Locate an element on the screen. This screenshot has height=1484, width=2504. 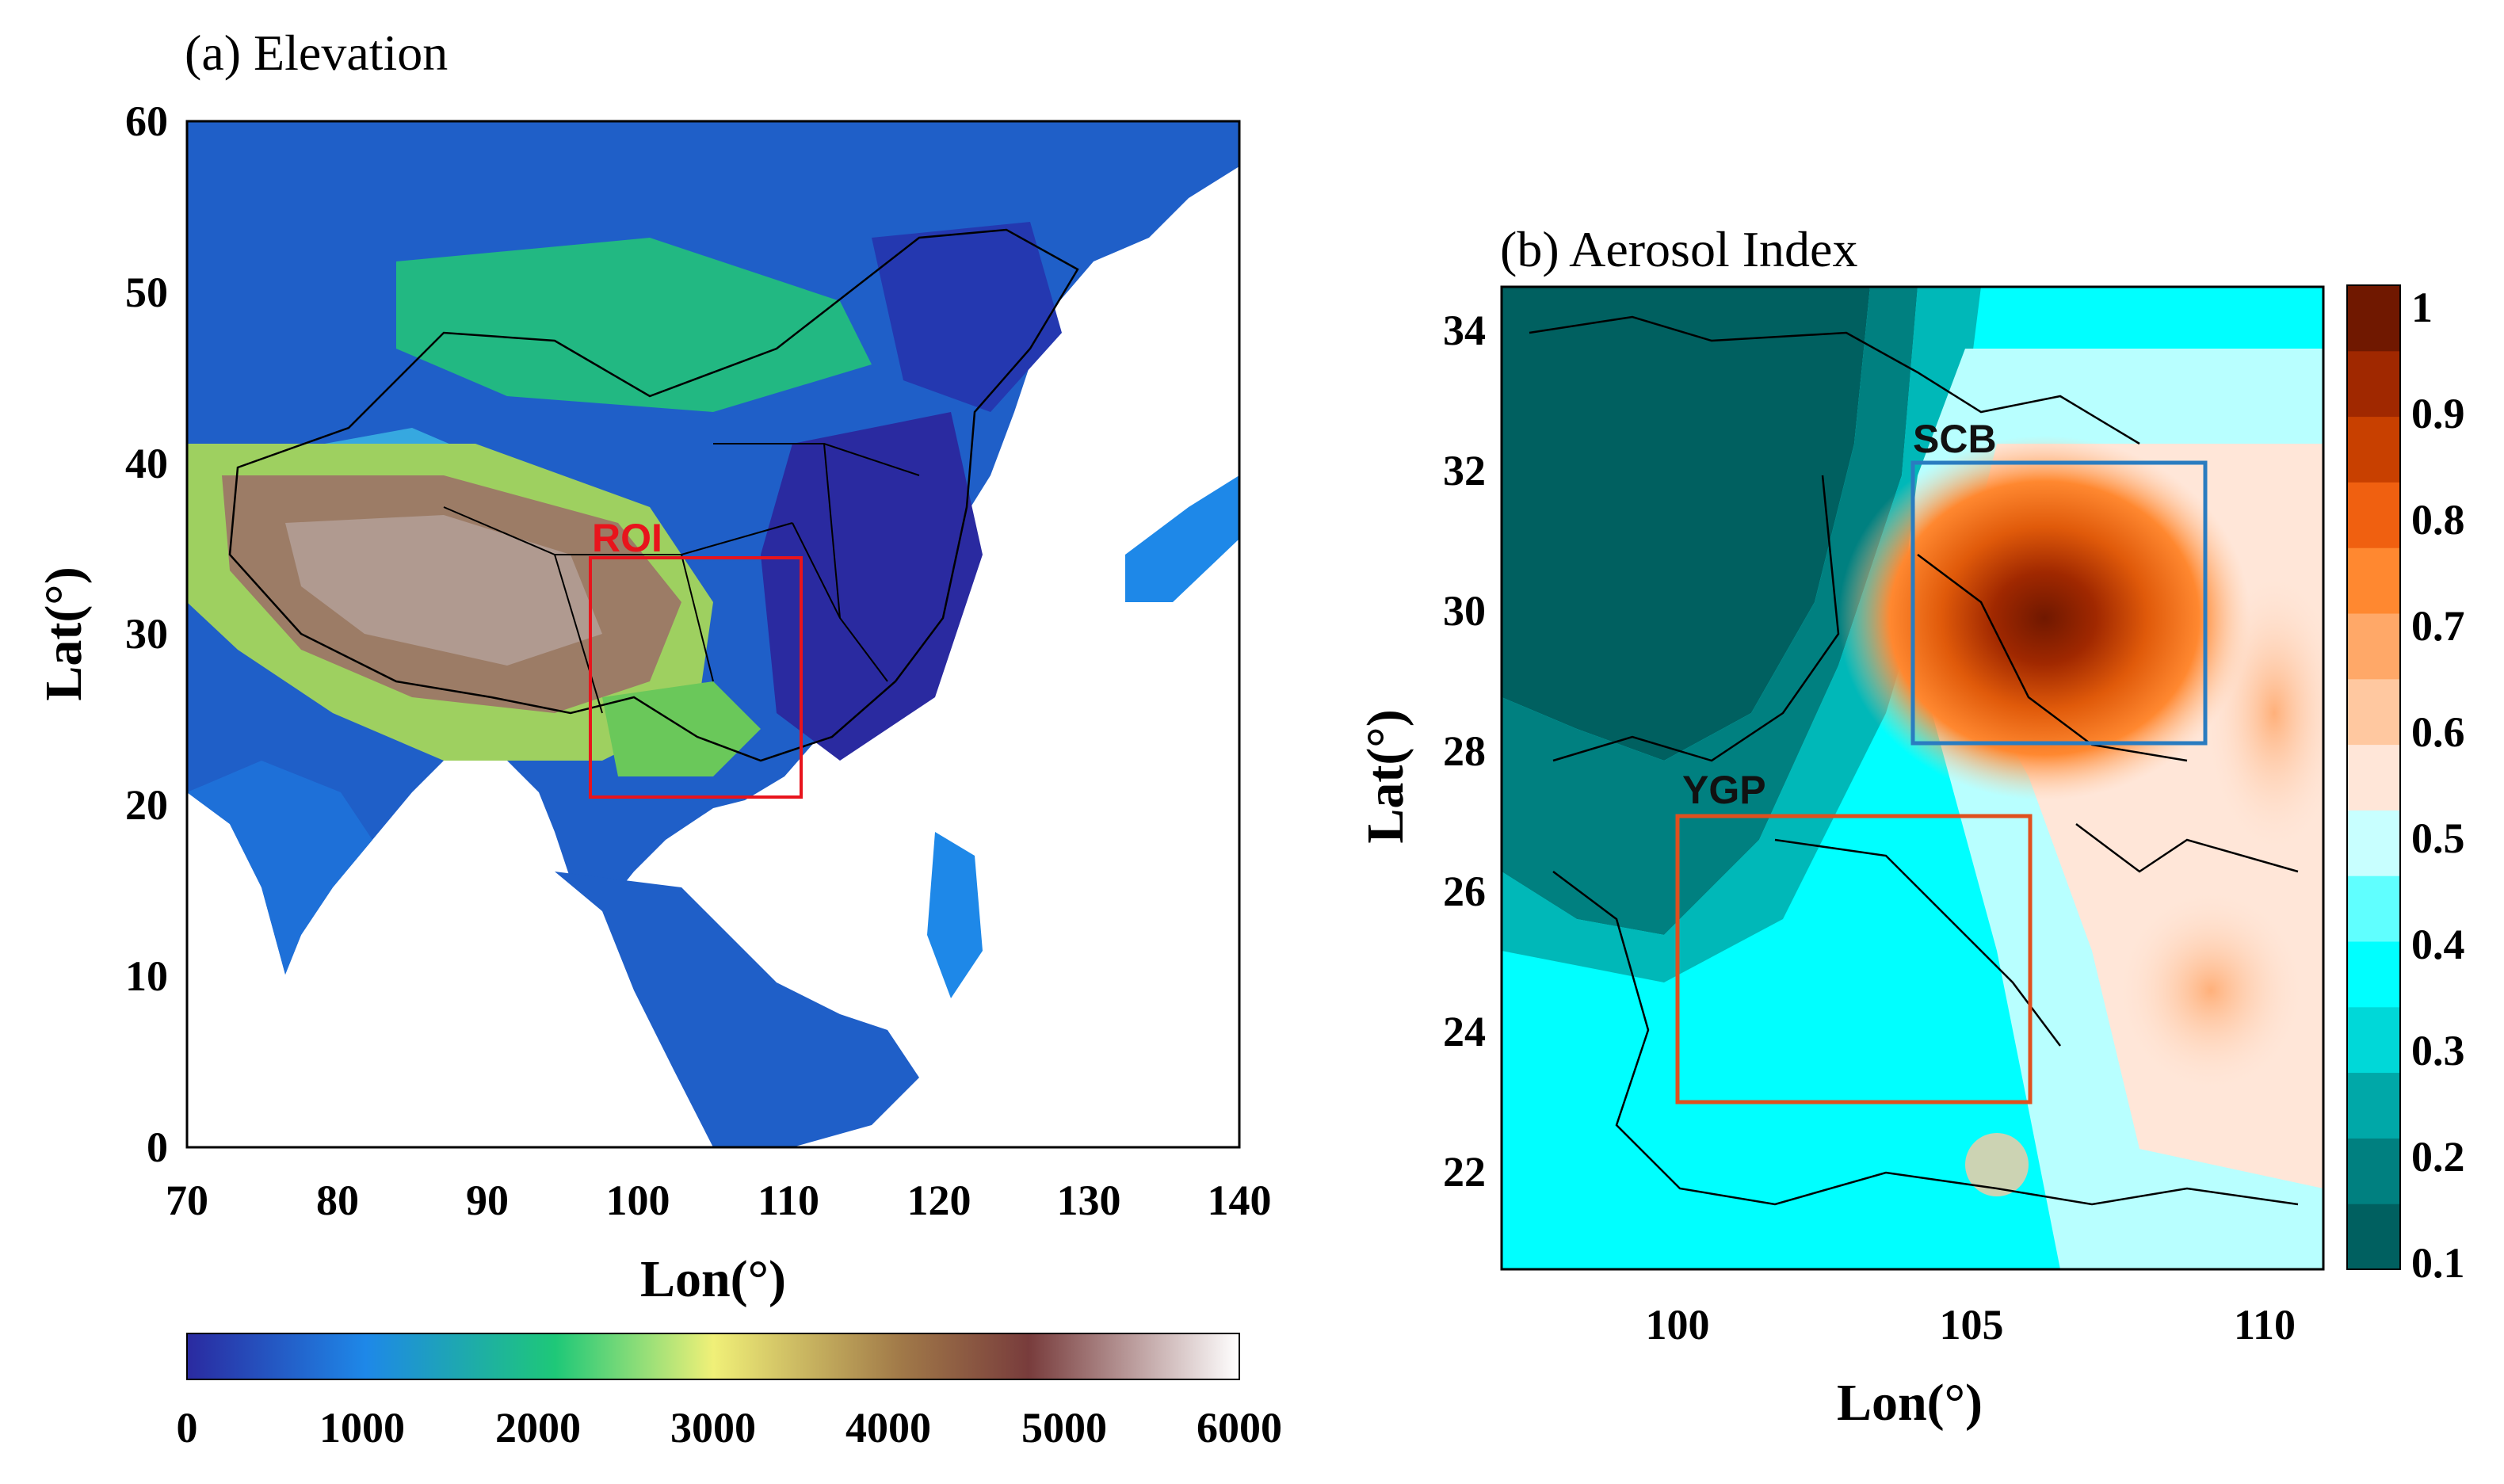
xtick-a-130: 130 is located at coordinates (1089, 1201).